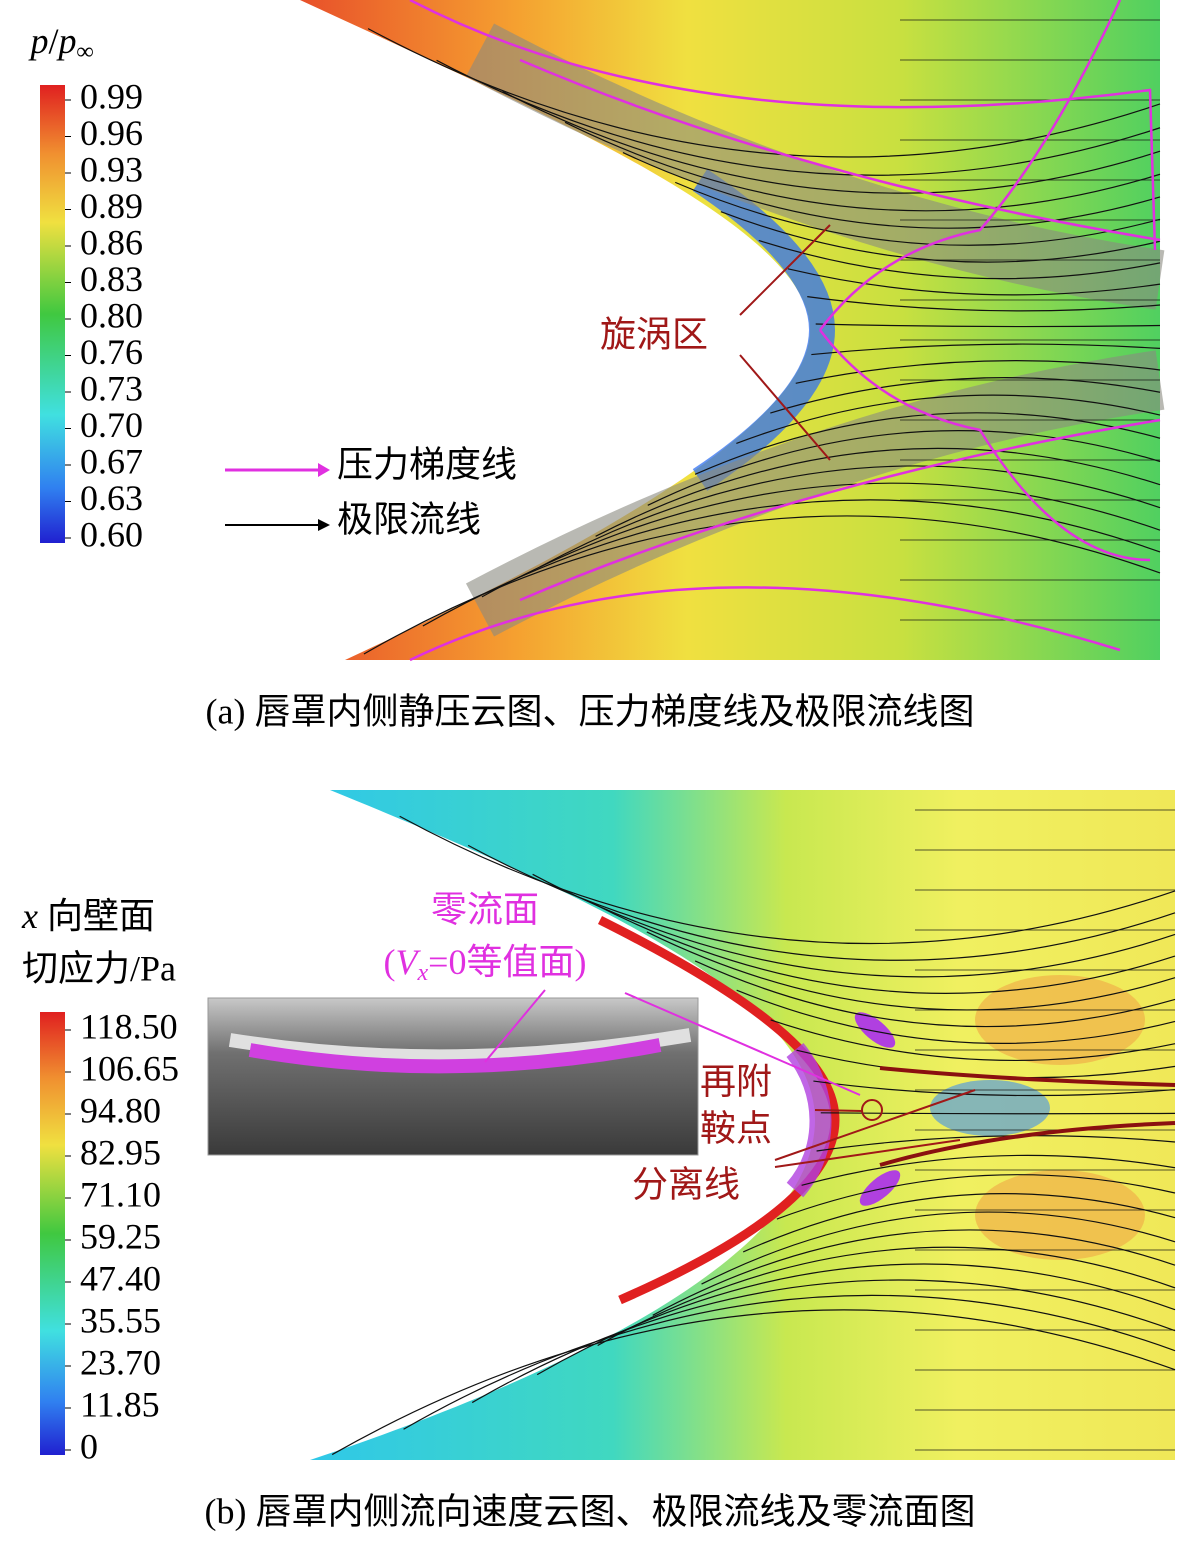 The image size is (1181, 1546). Describe the element at coordinates (129, 1068) in the screenshot. I see `colorbar-tick-label: 106.65` at that location.